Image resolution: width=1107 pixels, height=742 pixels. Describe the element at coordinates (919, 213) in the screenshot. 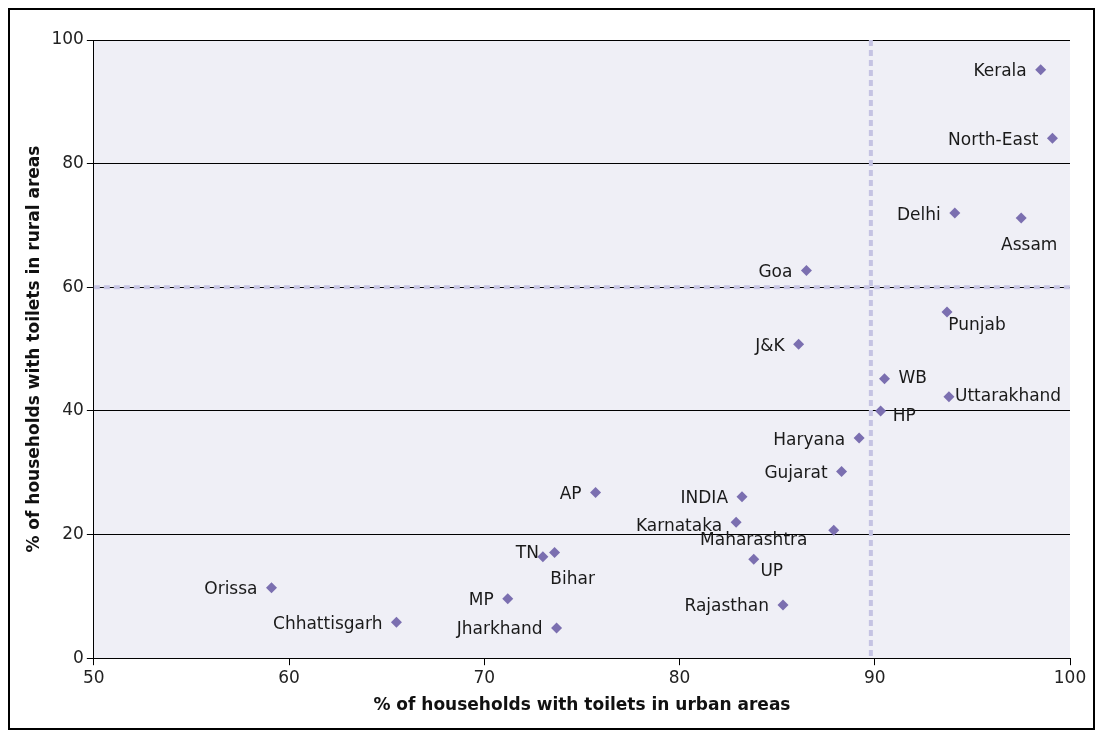

I see `annotation: Delhi` at that location.